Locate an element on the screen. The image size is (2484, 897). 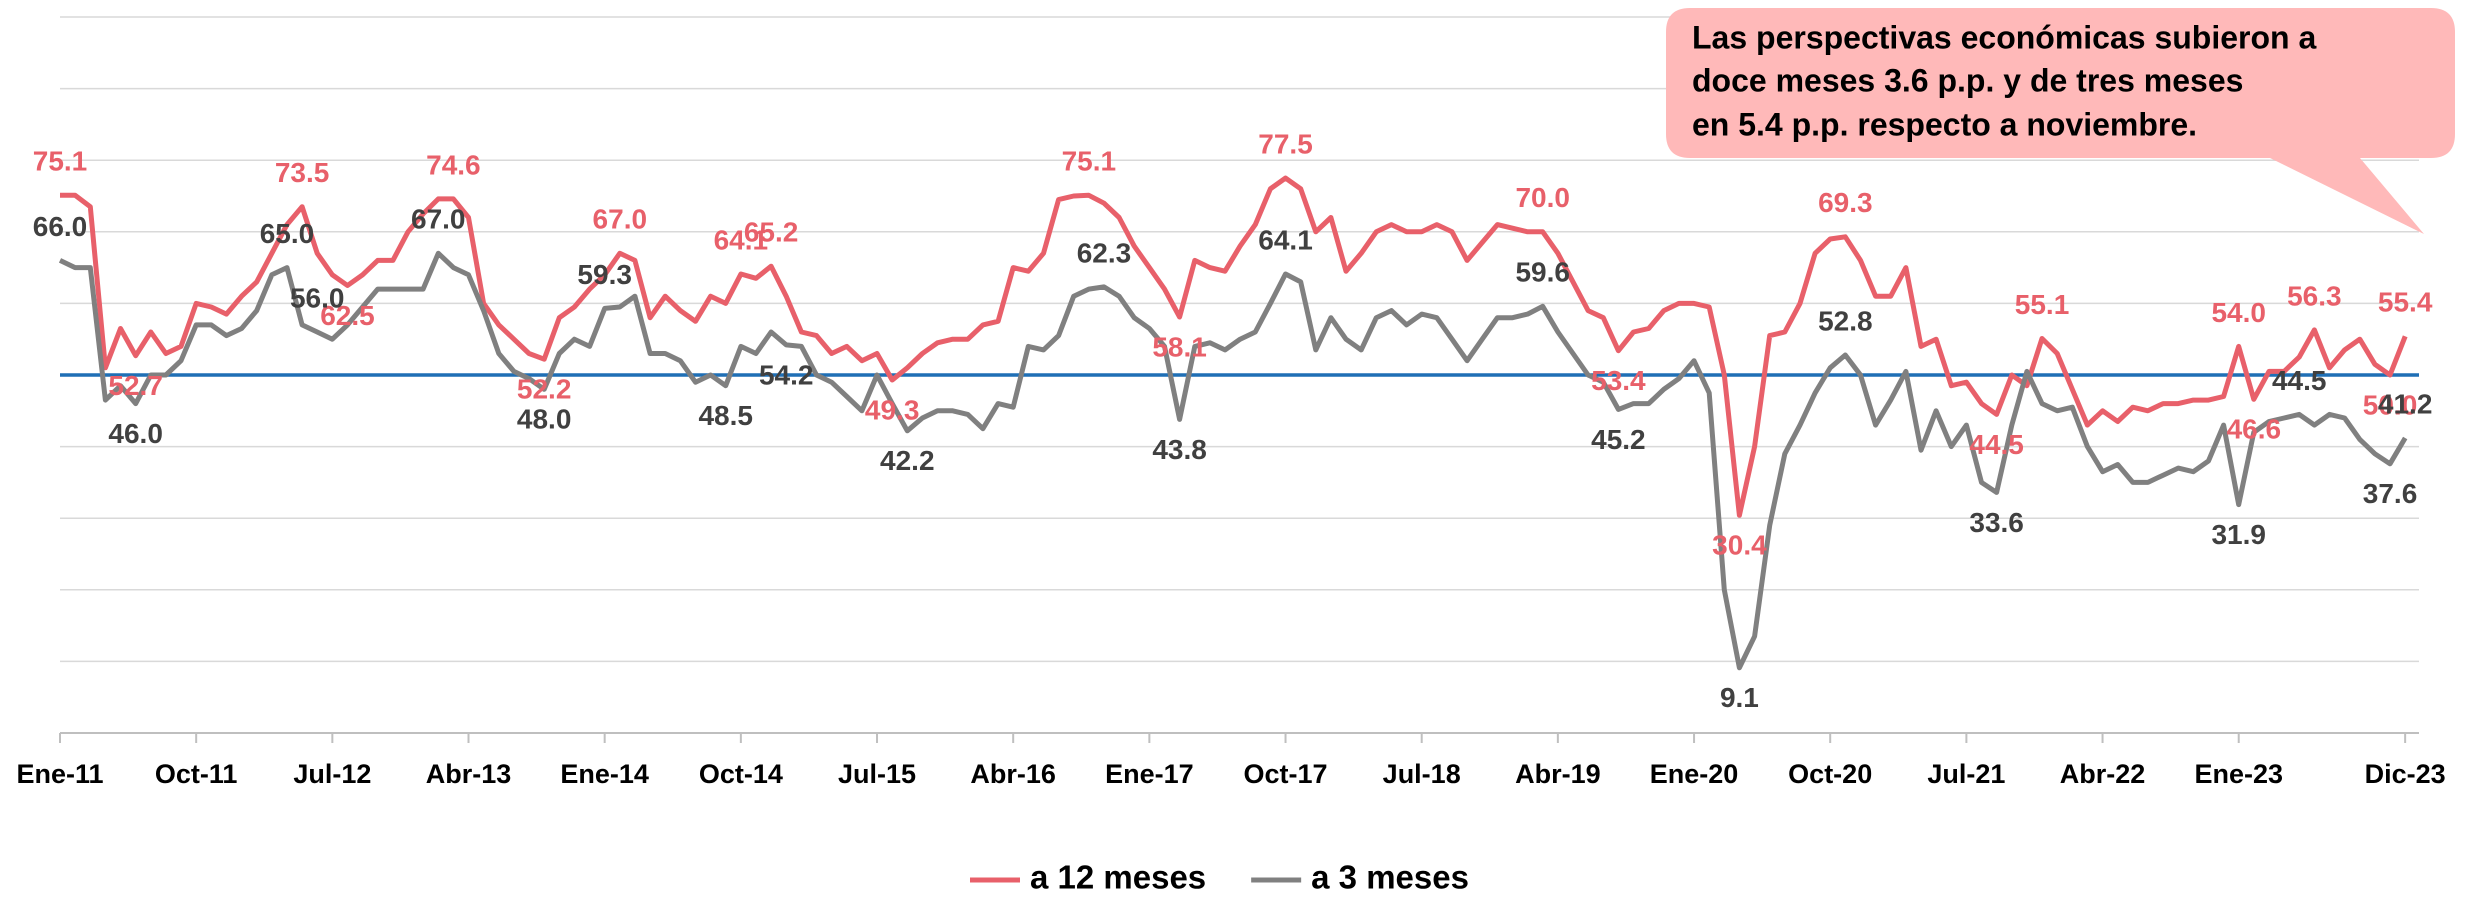
x-tick-label: Dic-23 is located at coordinates (2405, 774).